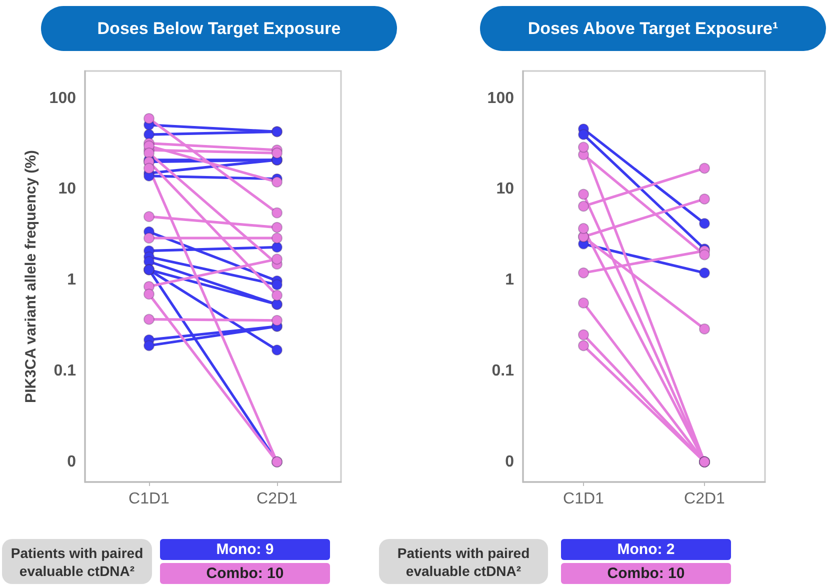 The image size is (828, 585). What do you see at coordinates (245, 549) in the screenshot?
I see `text: Mono: 9` at bounding box center [245, 549].